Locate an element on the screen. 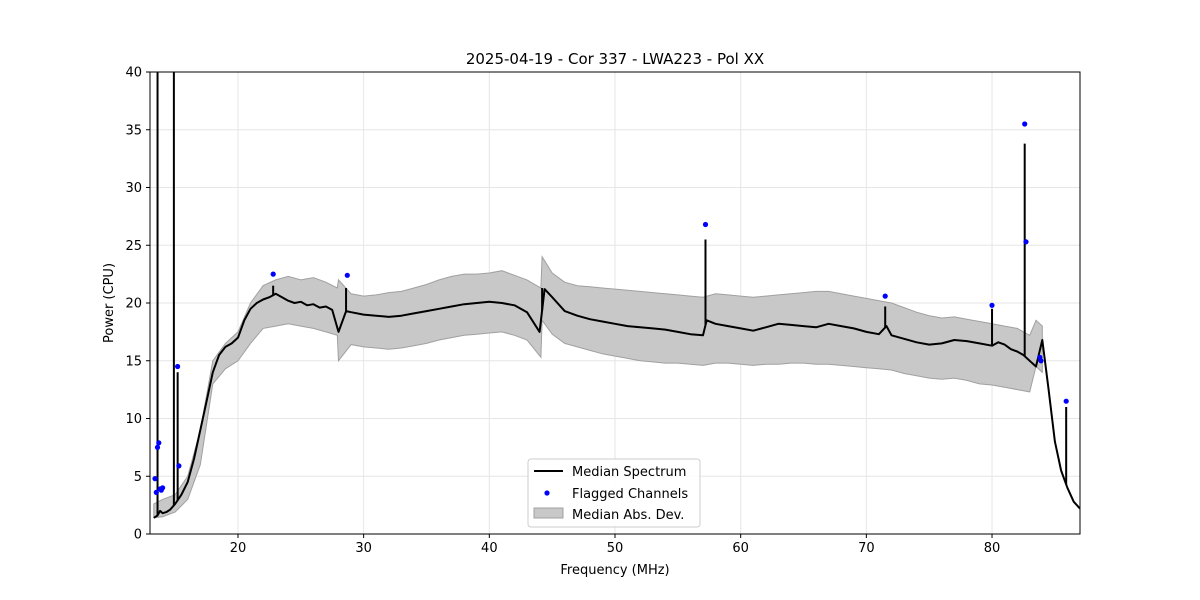 The height and width of the screenshot is (600, 1200). x-tick-label: 80 is located at coordinates (992, 548).